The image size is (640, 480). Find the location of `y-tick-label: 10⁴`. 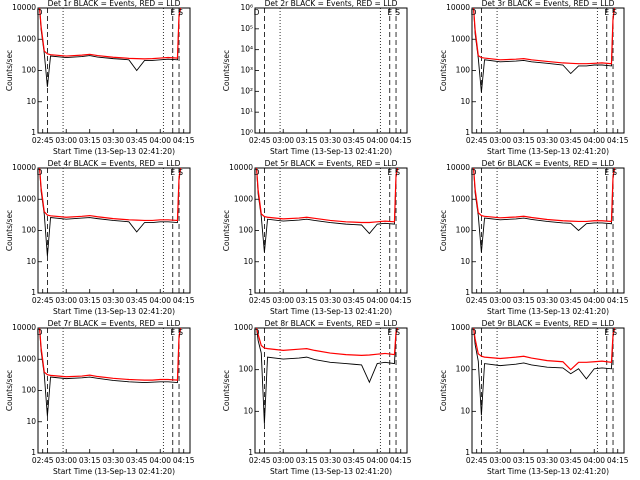

y-tick-label: 10⁴ is located at coordinates (246, 49).